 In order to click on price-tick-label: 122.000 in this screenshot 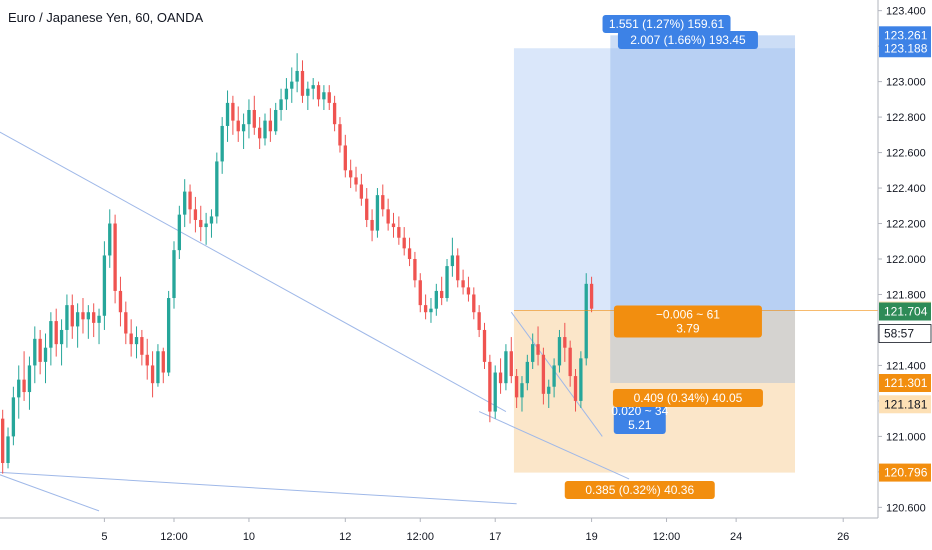, I will do `click(906, 260)`.